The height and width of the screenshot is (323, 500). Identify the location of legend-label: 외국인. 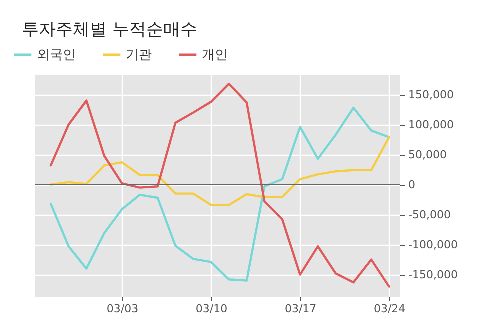
(56, 55).